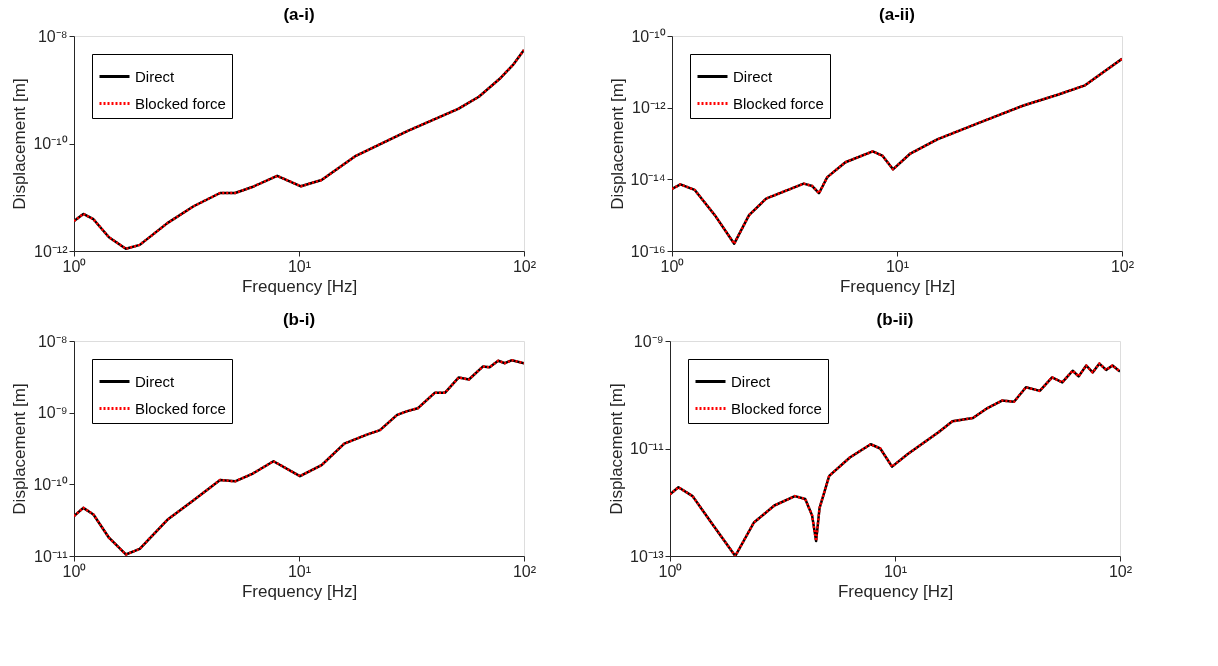  I want to click on chart-title: (b-ii), so click(895, 319).